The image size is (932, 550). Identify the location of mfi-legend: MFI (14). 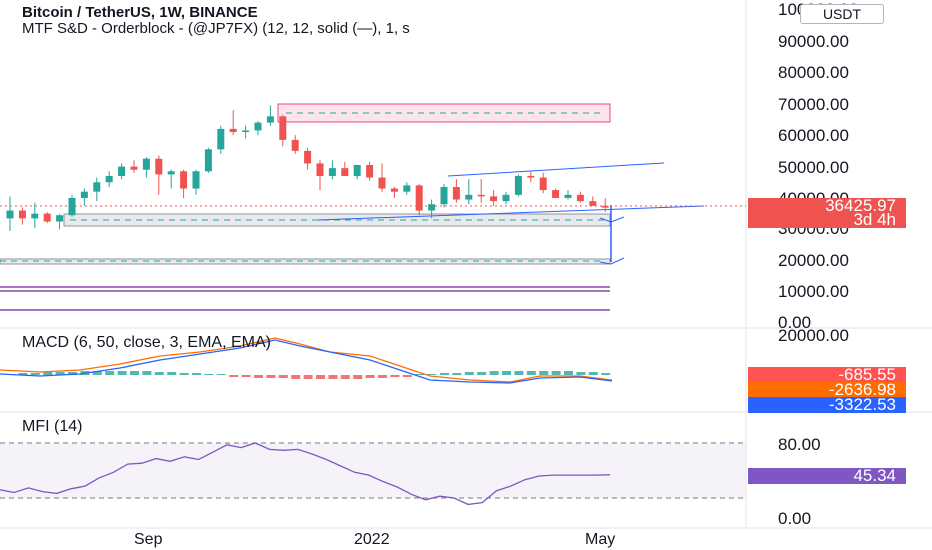
(52, 426).